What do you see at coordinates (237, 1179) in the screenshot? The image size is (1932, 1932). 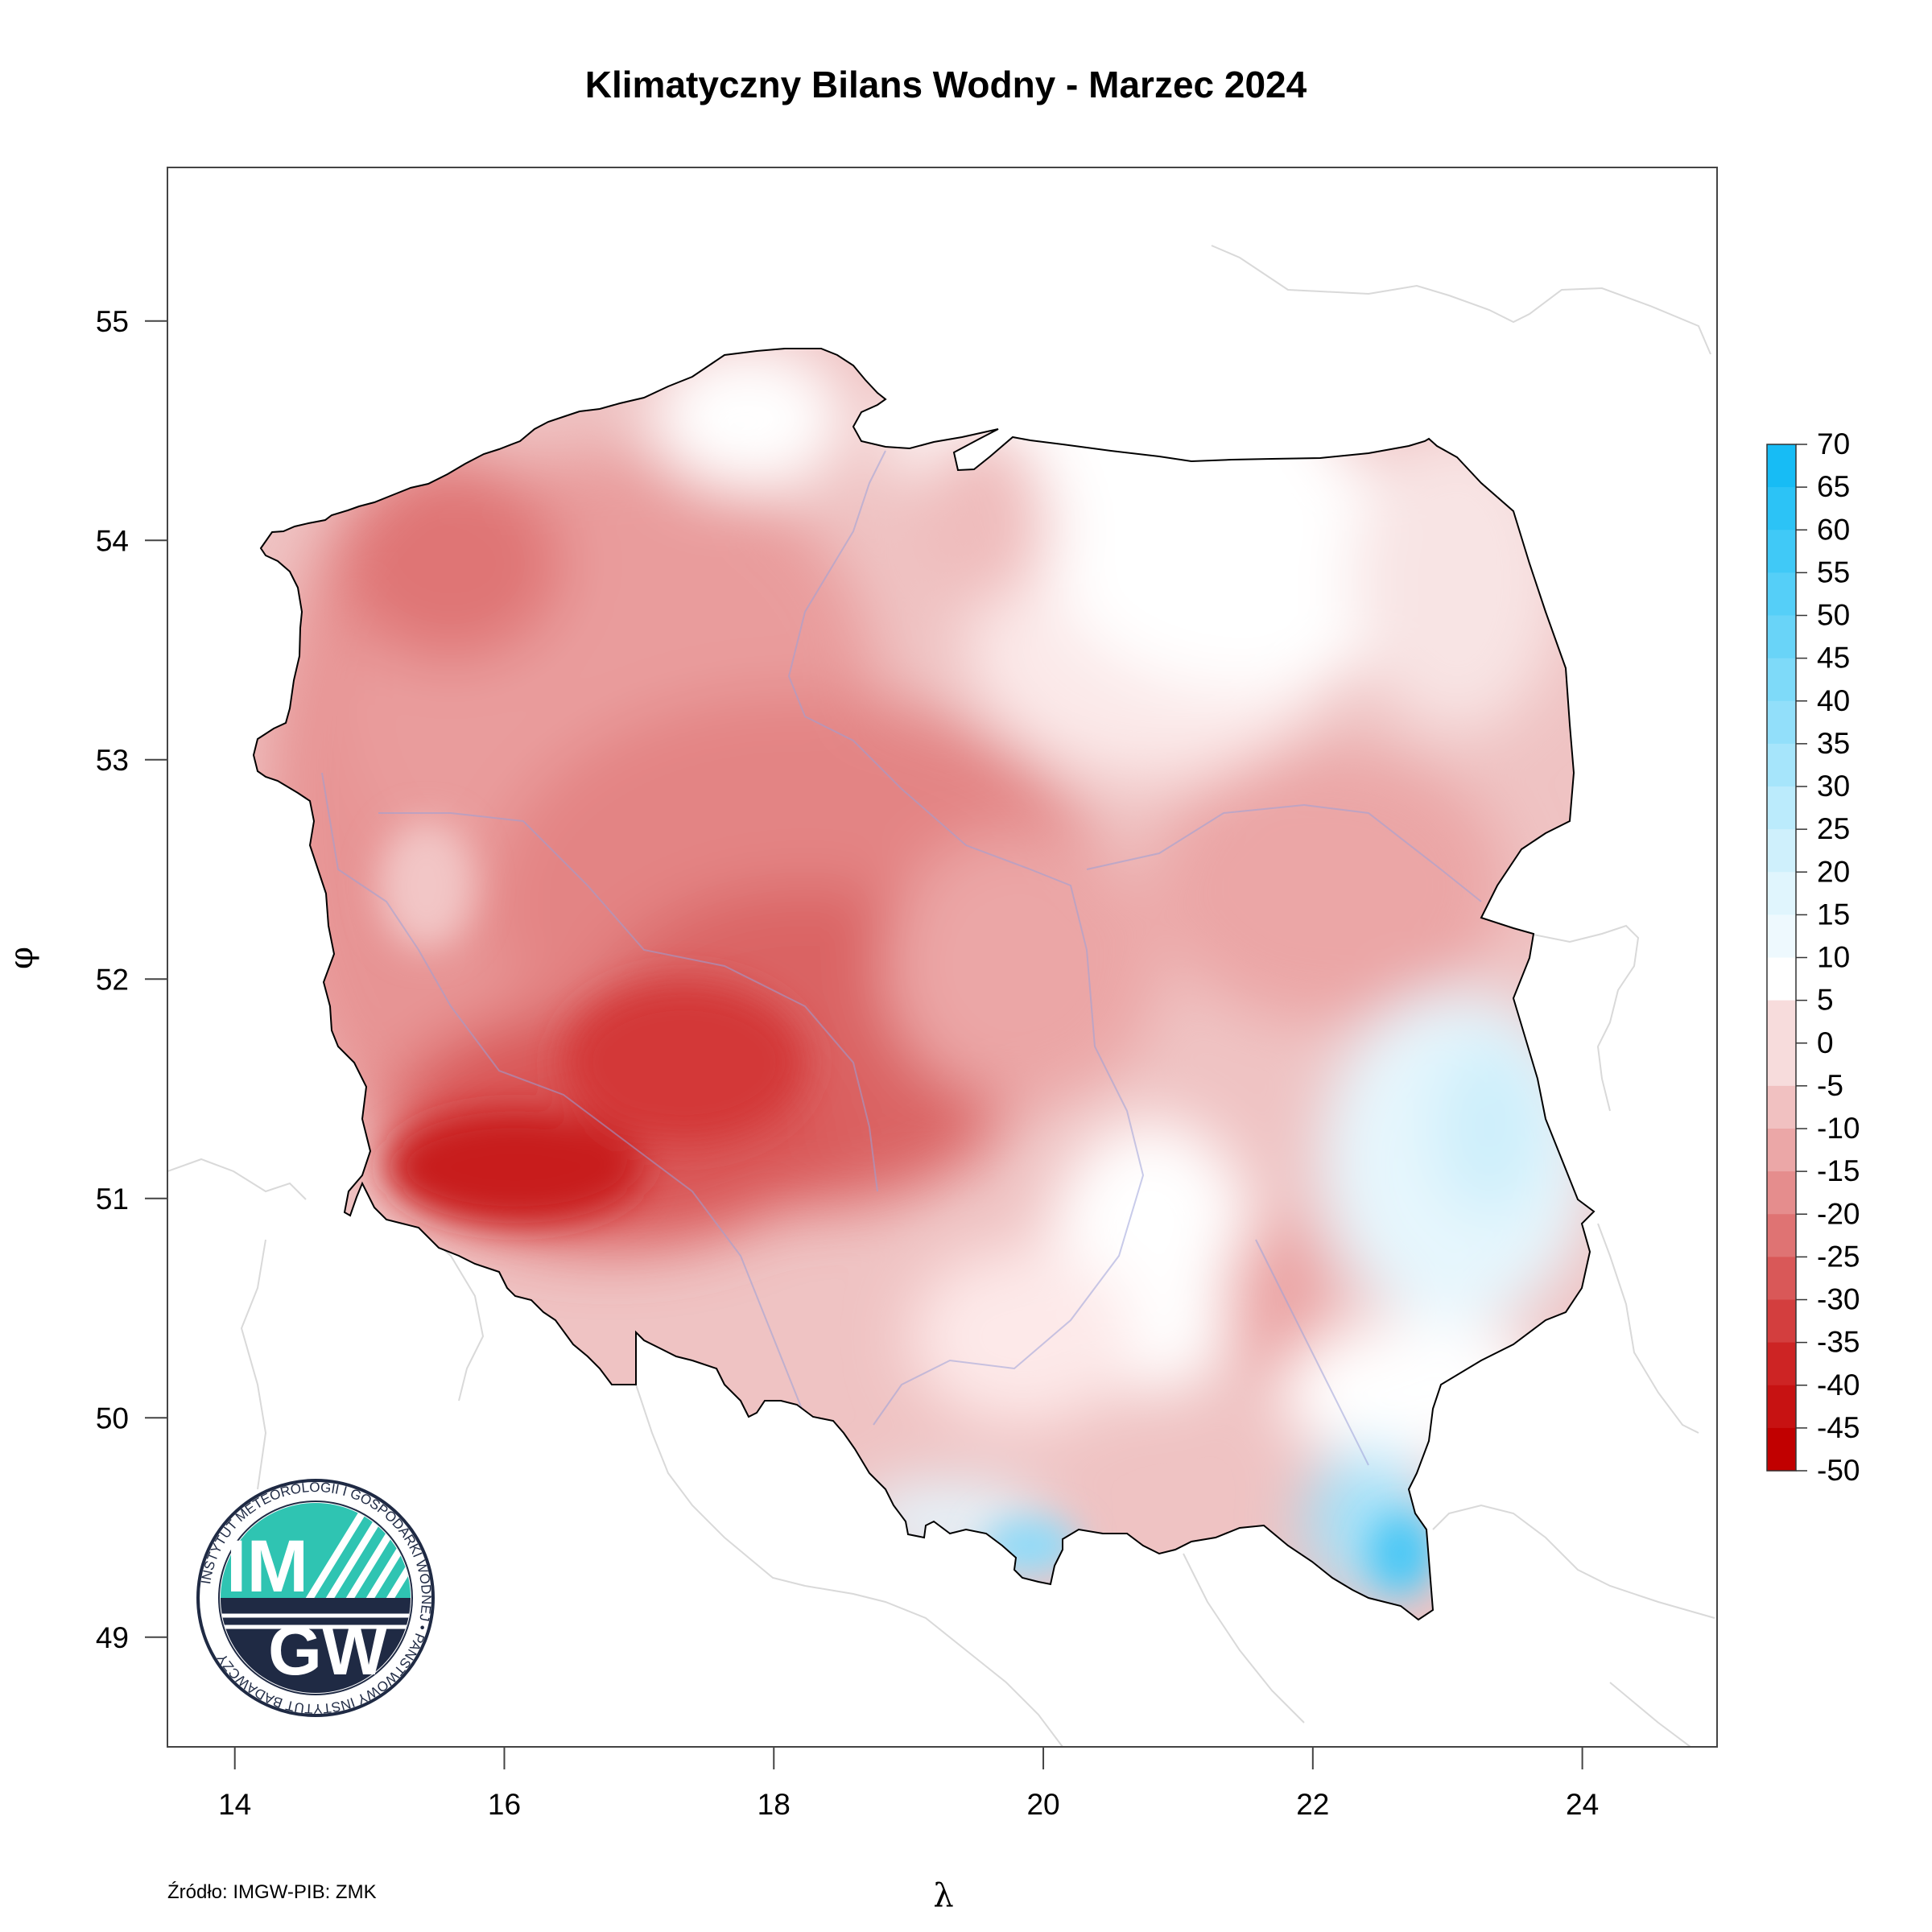 I see `border-germany-czech` at bounding box center [237, 1179].